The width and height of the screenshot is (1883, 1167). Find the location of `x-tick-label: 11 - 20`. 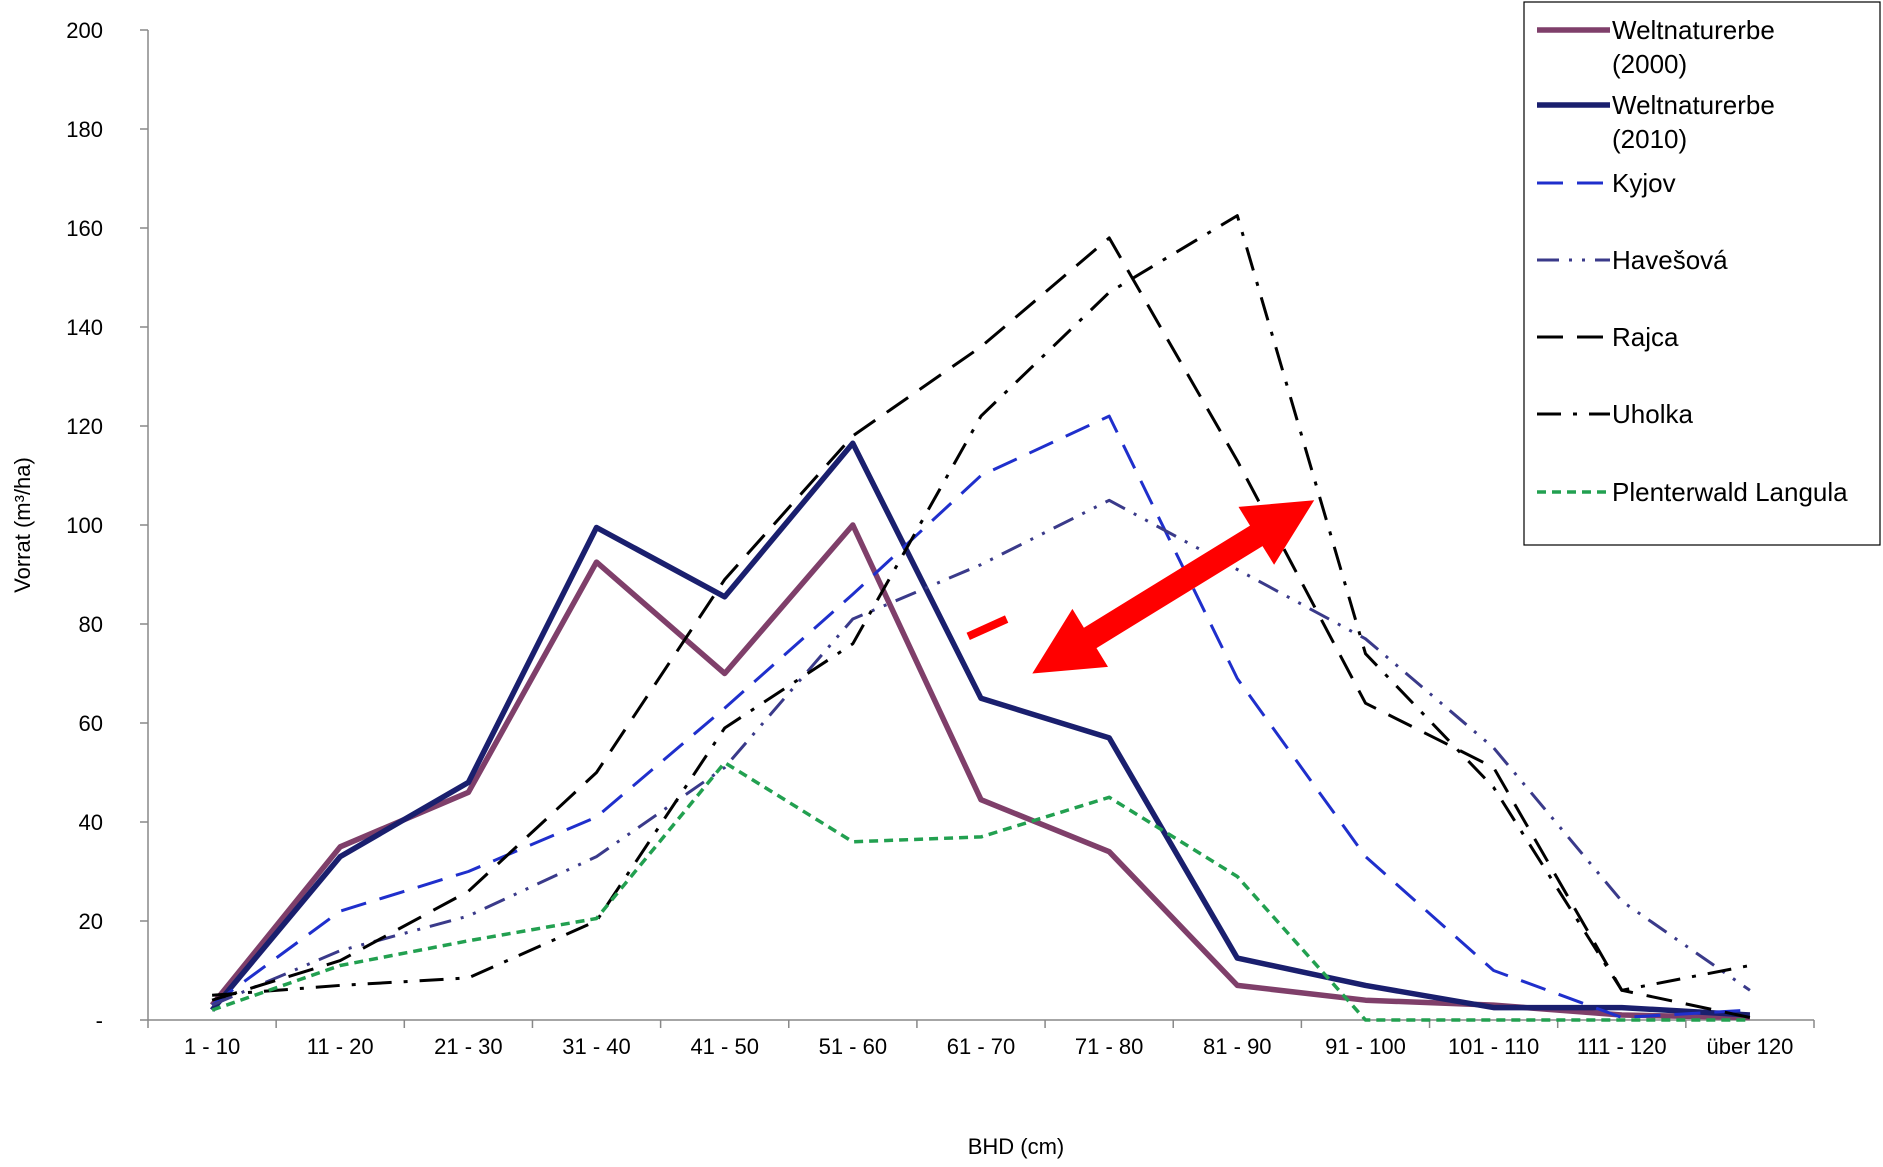

x-tick-label: 11 - 20 is located at coordinates (340, 1046).